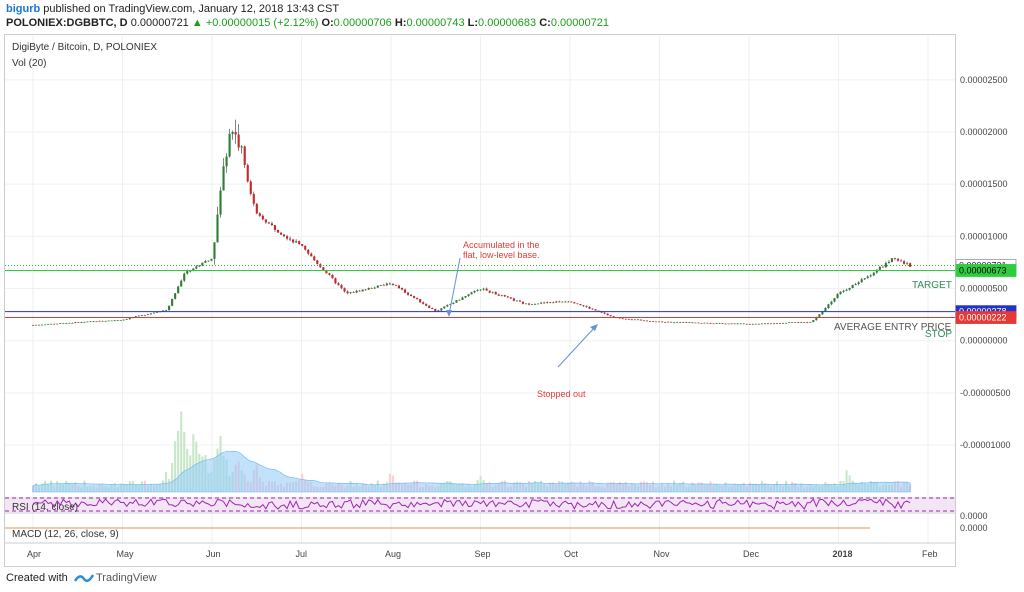 Image resolution: width=1024 pixels, height=592 pixels. I want to click on x-tick-label: Jul, so click(302, 554).